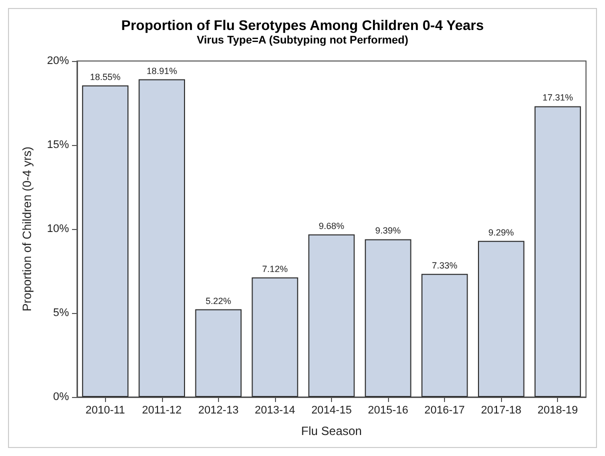 This screenshot has height=456, width=605. I want to click on x-tick-label: 2014-15, so click(331, 410).